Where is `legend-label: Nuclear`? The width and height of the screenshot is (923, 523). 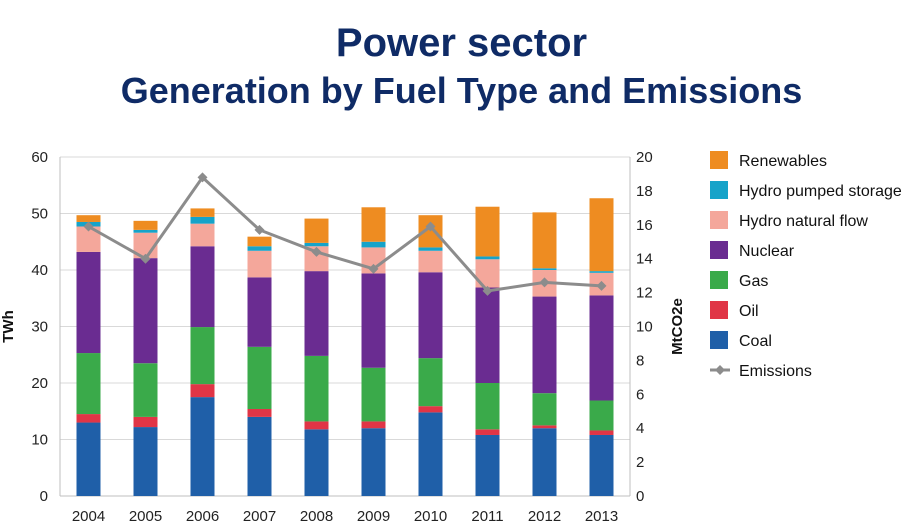
legend-label: Nuclear is located at coordinates (767, 251).